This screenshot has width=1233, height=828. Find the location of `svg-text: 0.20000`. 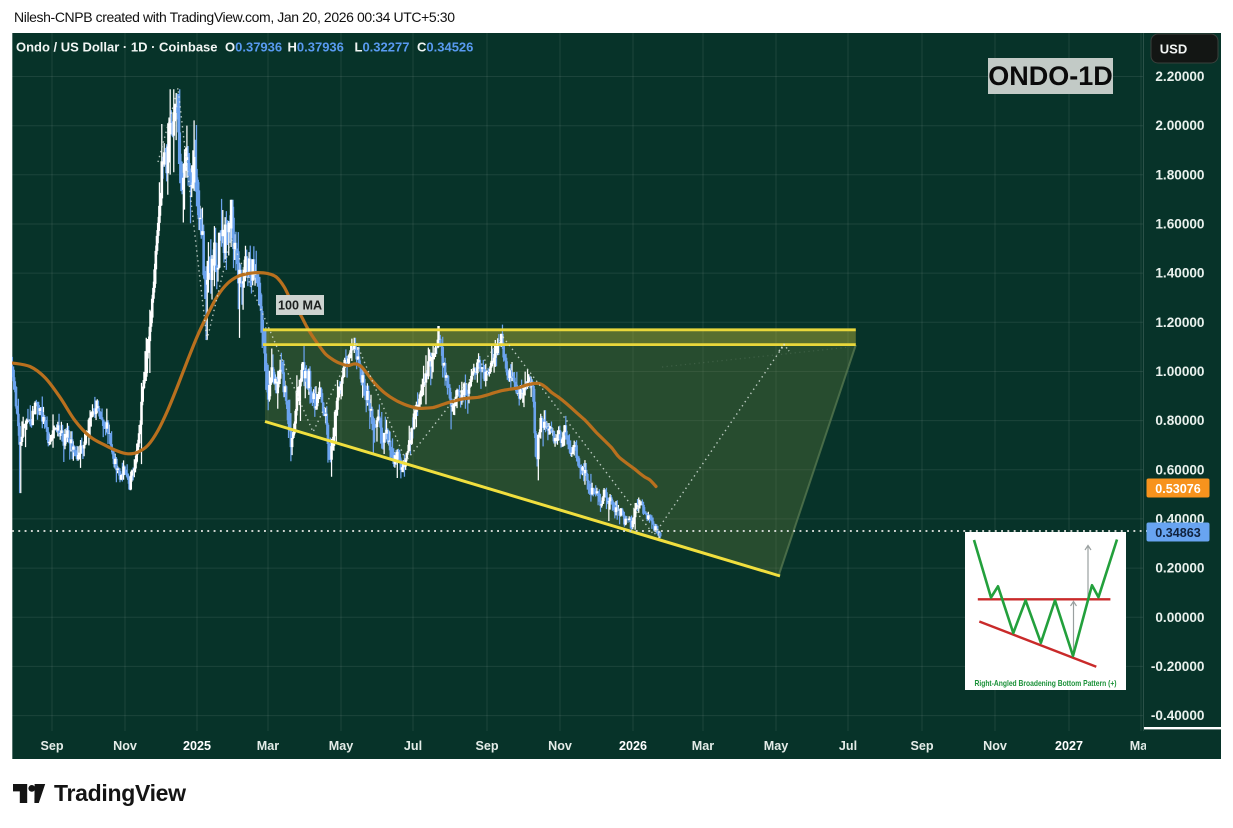

svg-text: 0.20000 is located at coordinates (1179, 568).